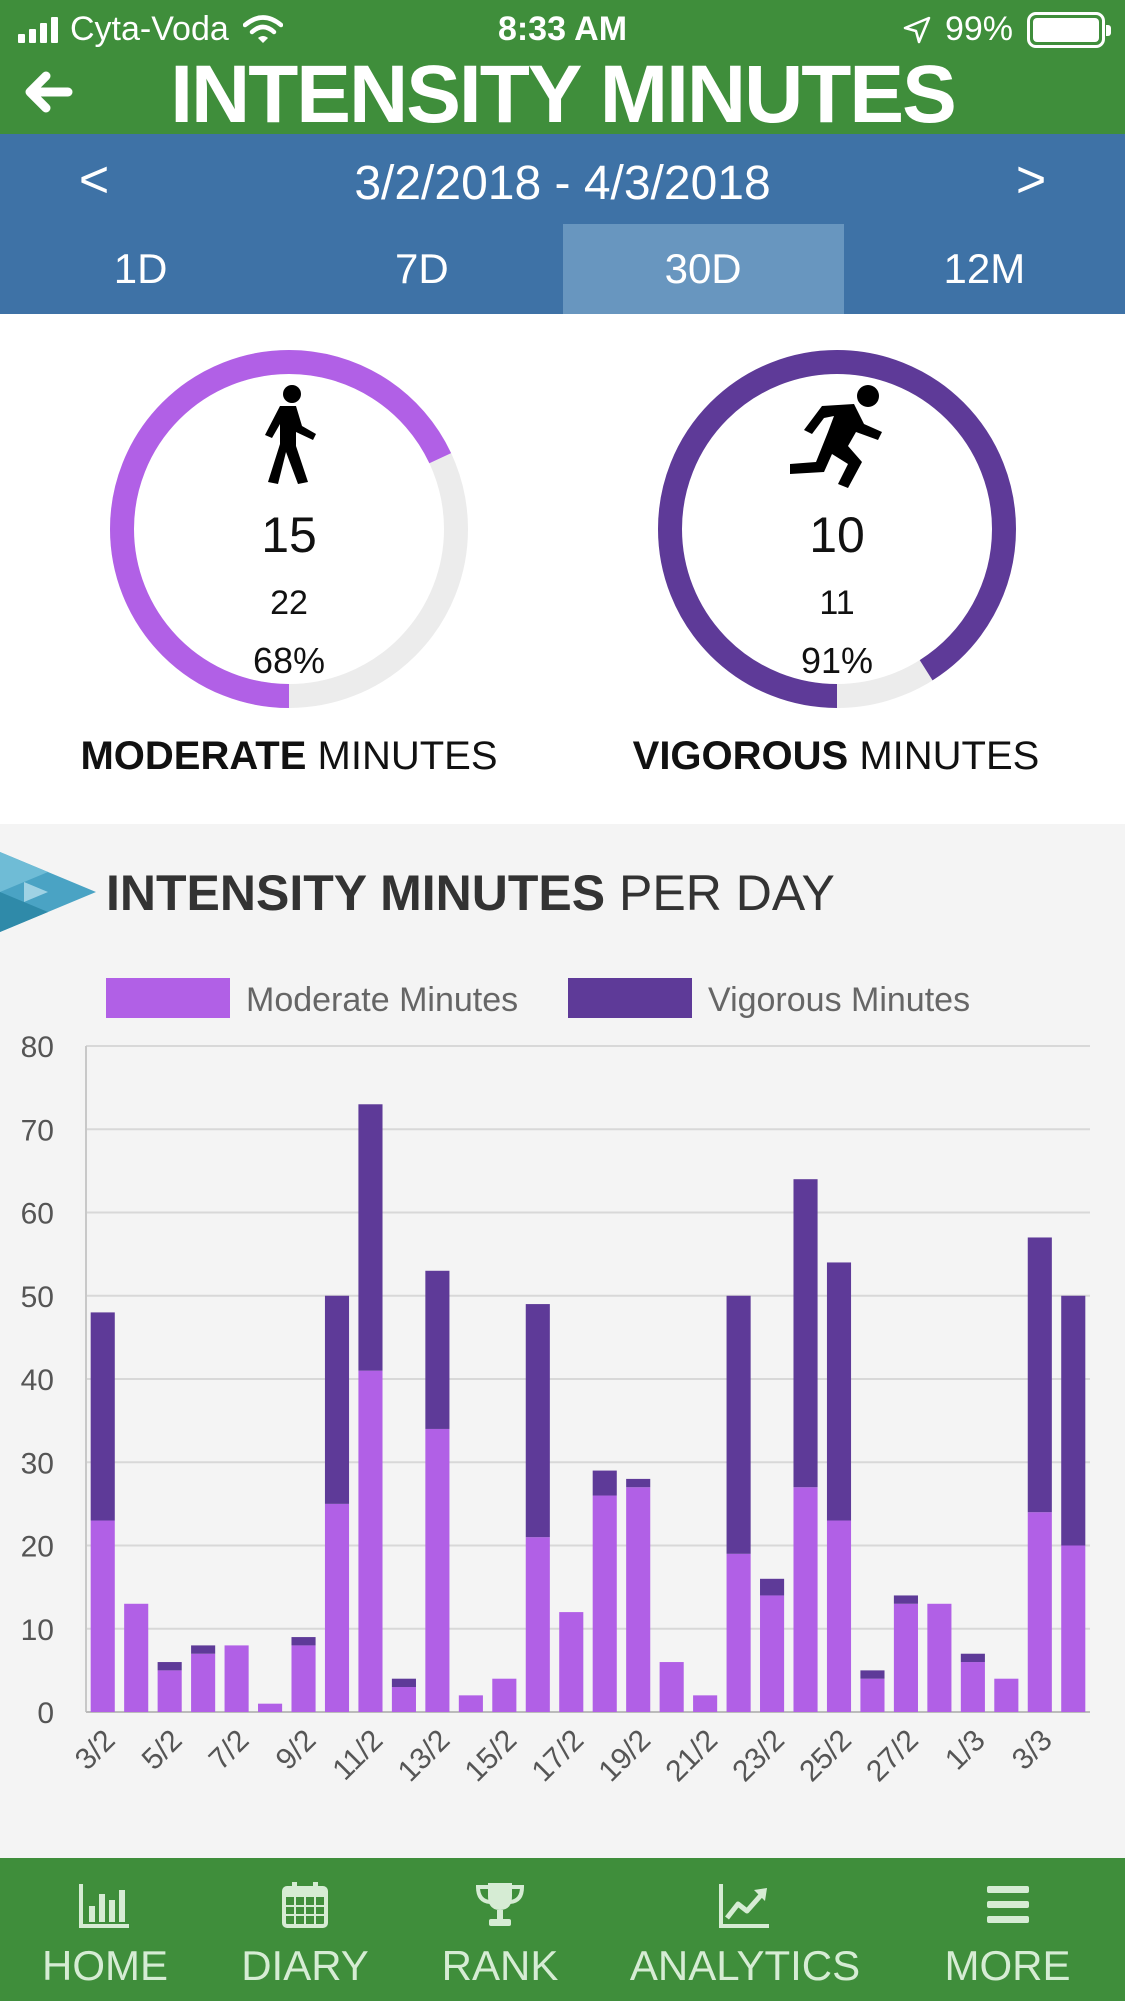 This screenshot has height=2001, width=1125. I want to click on back-arrow-icon, so click(48, 92).